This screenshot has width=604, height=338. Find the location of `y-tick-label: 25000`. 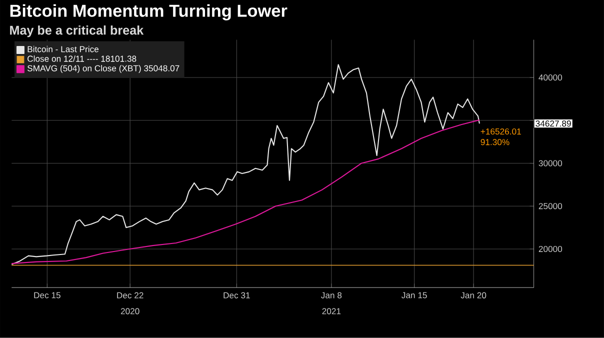

y-tick-label: 25000 is located at coordinates (550, 206).